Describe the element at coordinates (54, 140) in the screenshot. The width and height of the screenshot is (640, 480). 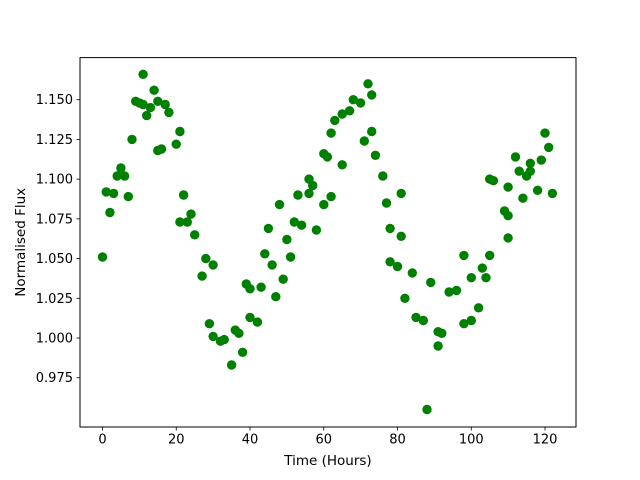
I see `y-tick-label: 1.125` at that location.